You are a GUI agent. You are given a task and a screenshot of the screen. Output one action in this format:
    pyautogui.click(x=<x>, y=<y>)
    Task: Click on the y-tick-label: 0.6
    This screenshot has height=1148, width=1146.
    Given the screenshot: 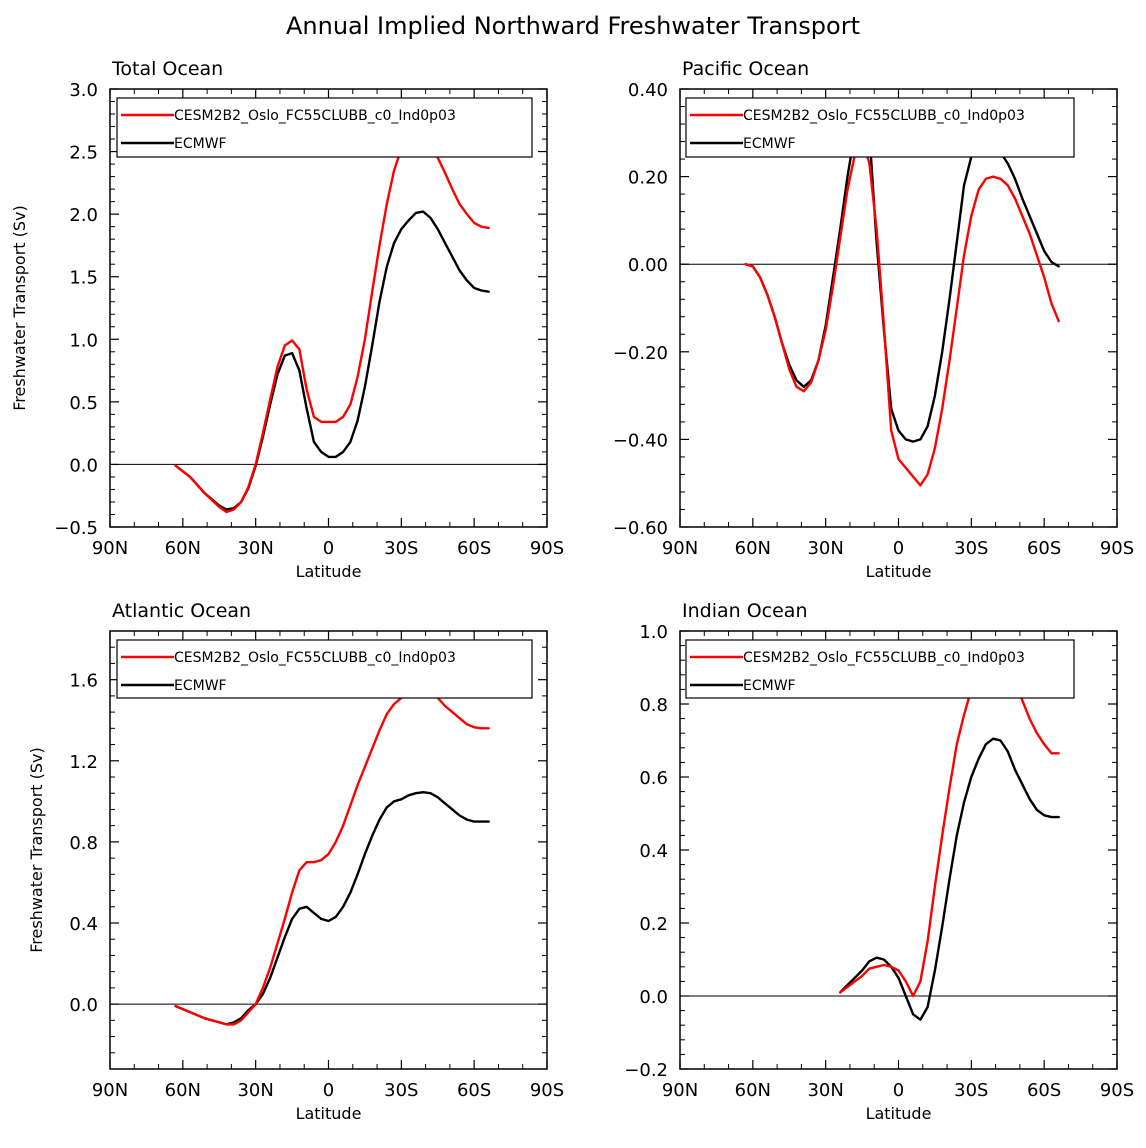 What is the action you would take?
    pyautogui.click(x=653, y=778)
    